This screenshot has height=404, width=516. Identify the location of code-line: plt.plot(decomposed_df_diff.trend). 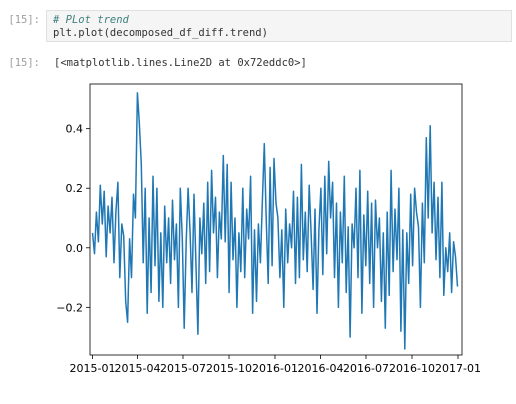
(160, 33).